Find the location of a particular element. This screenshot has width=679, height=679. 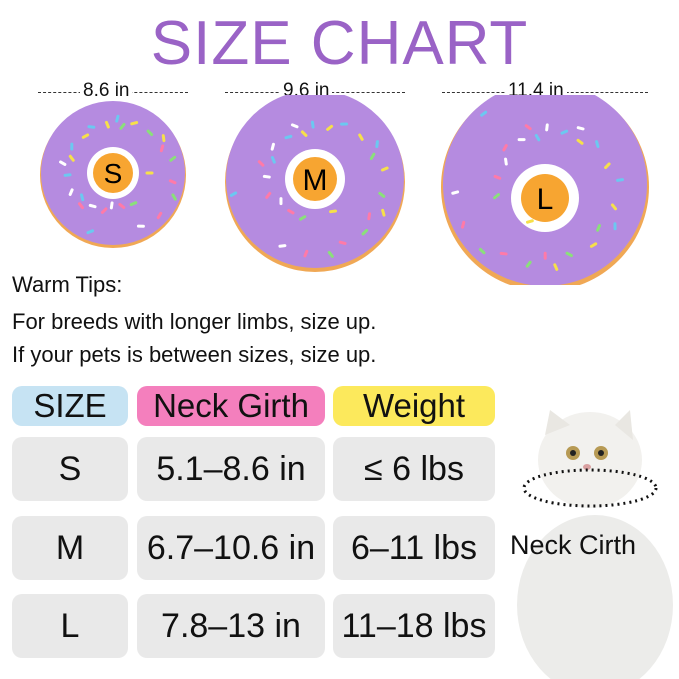

header-weight: Weight is located at coordinates (414, 406).